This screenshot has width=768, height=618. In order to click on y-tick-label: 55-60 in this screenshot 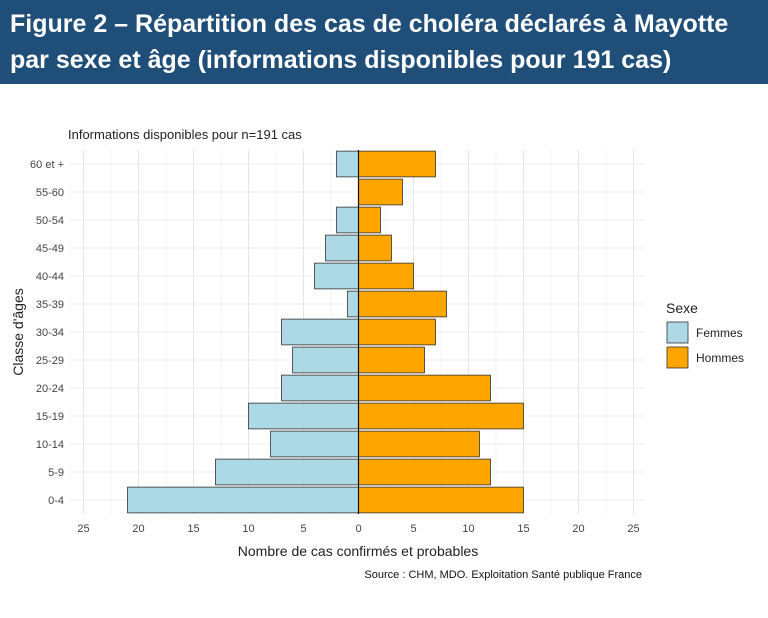, I will do `click(50, 193)`.